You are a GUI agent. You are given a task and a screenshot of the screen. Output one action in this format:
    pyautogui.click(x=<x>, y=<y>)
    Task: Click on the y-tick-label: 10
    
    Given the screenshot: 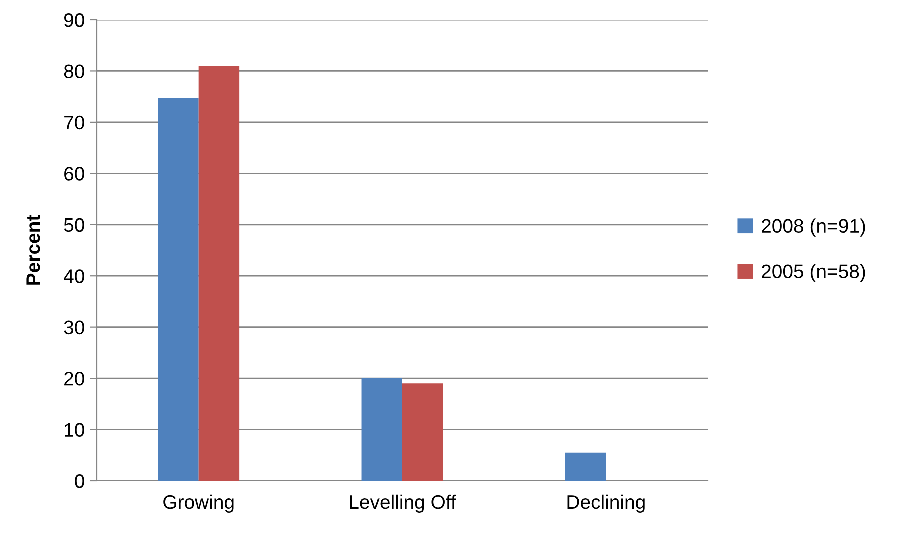 What is the action you would take?
    pyautogui.click(x=74, y=430)
    